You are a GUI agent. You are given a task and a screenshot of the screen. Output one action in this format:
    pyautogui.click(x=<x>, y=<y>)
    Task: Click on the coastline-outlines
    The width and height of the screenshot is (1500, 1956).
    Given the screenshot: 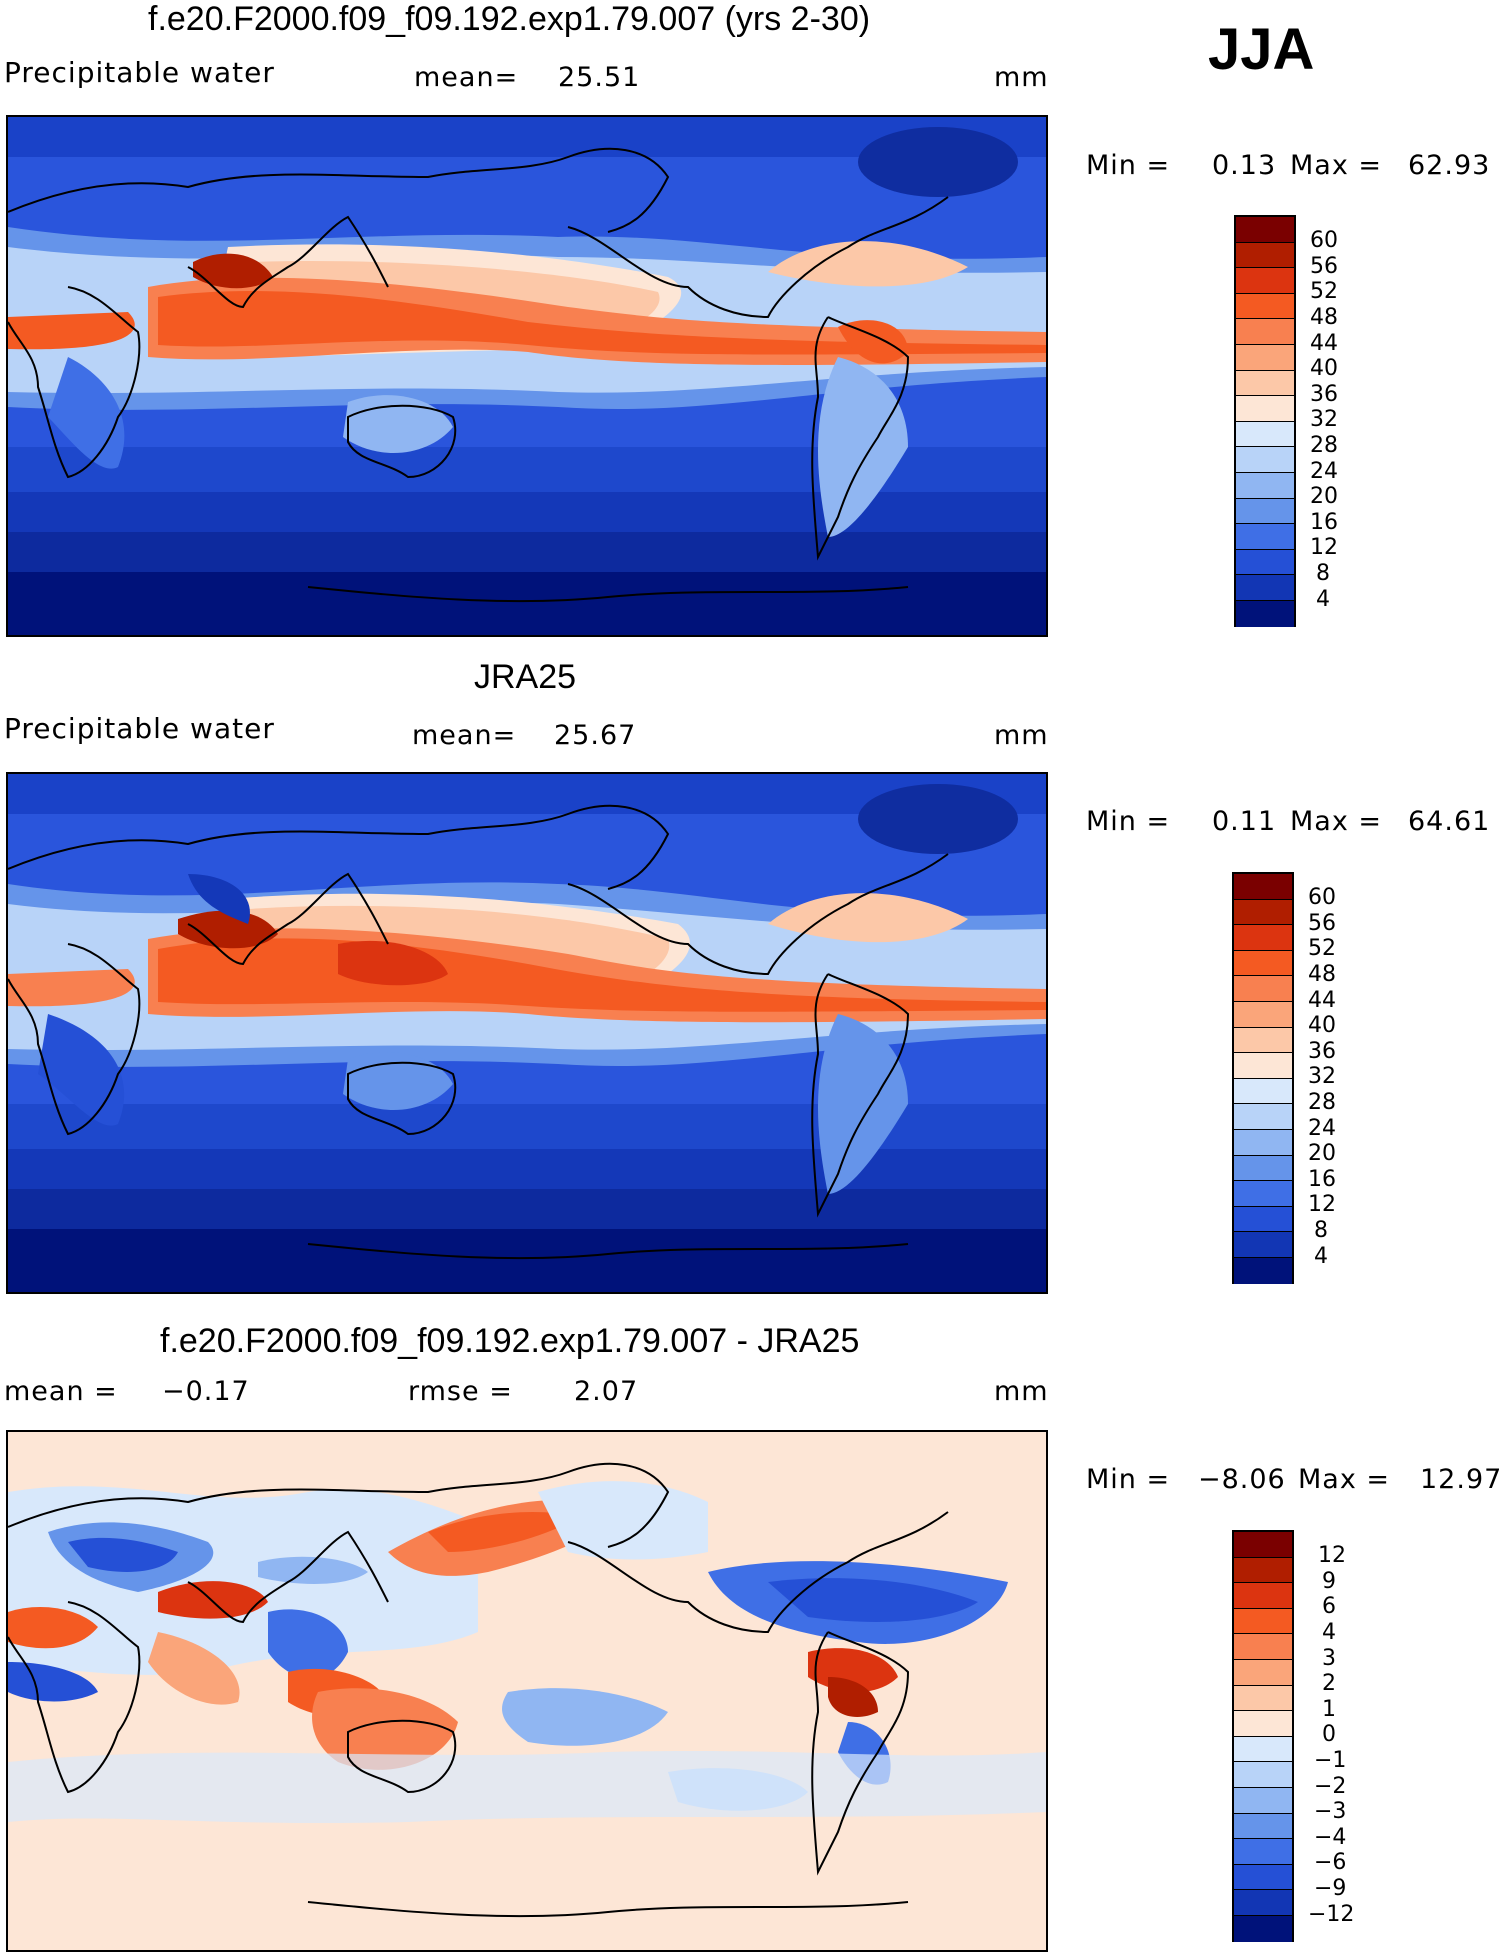 What is the action you would take?
    pyautogui.click(x=478, y=375)
    